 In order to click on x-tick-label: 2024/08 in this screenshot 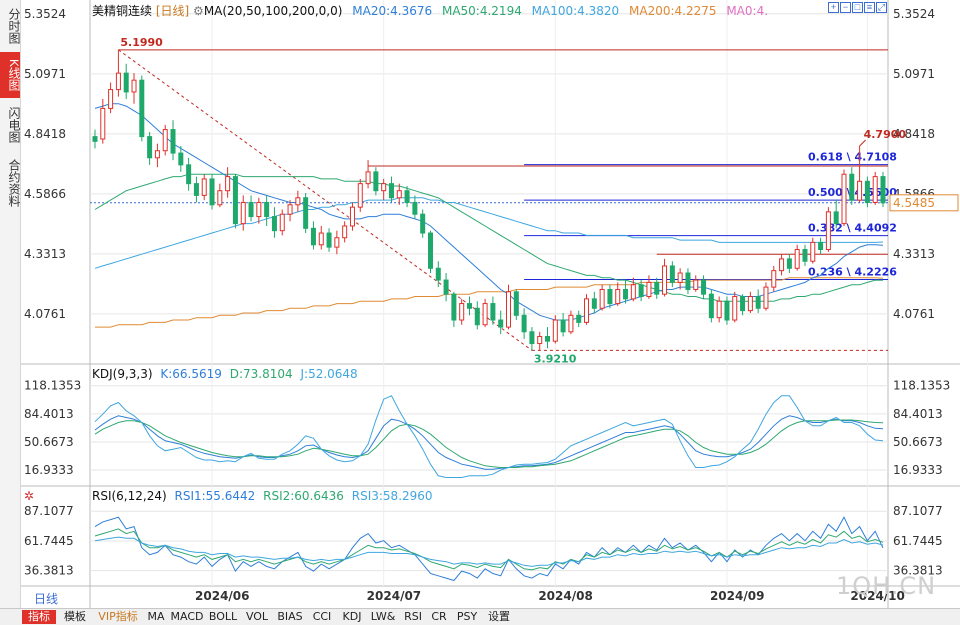, I will do `click(565, 596)`.